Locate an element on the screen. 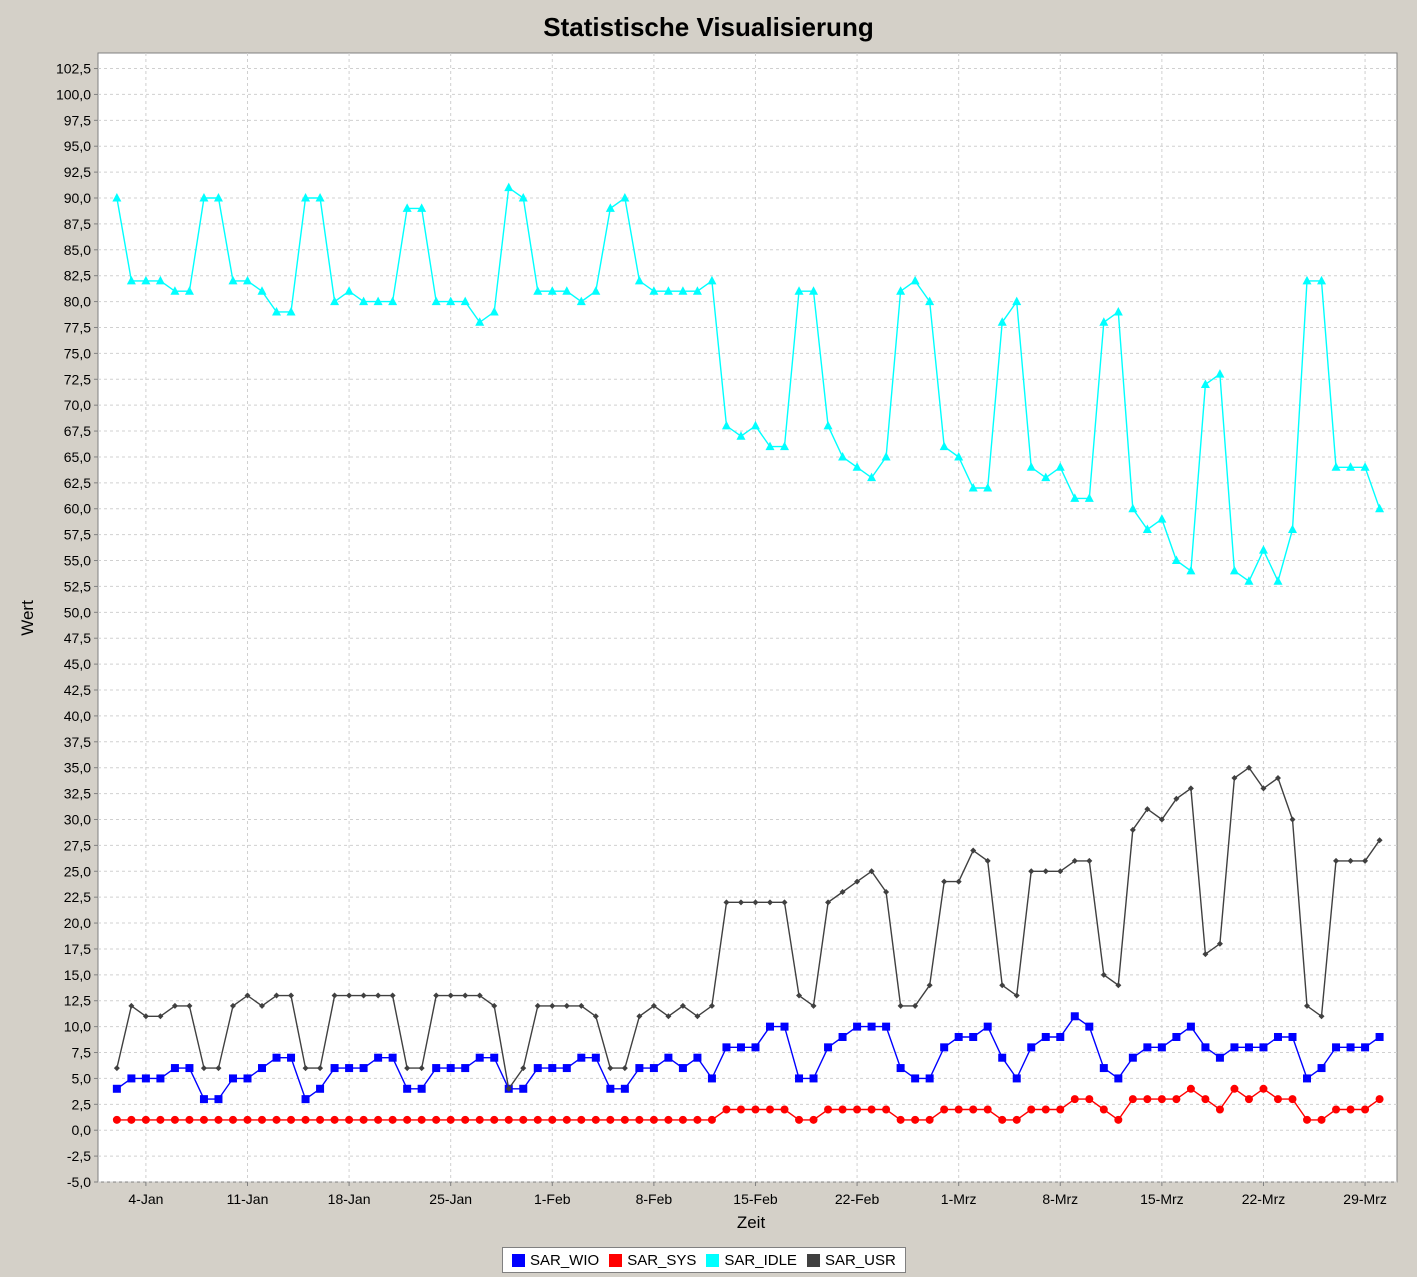  legend-item-sar-sys: SAR_SYS is located at coordinates (652, 1260).